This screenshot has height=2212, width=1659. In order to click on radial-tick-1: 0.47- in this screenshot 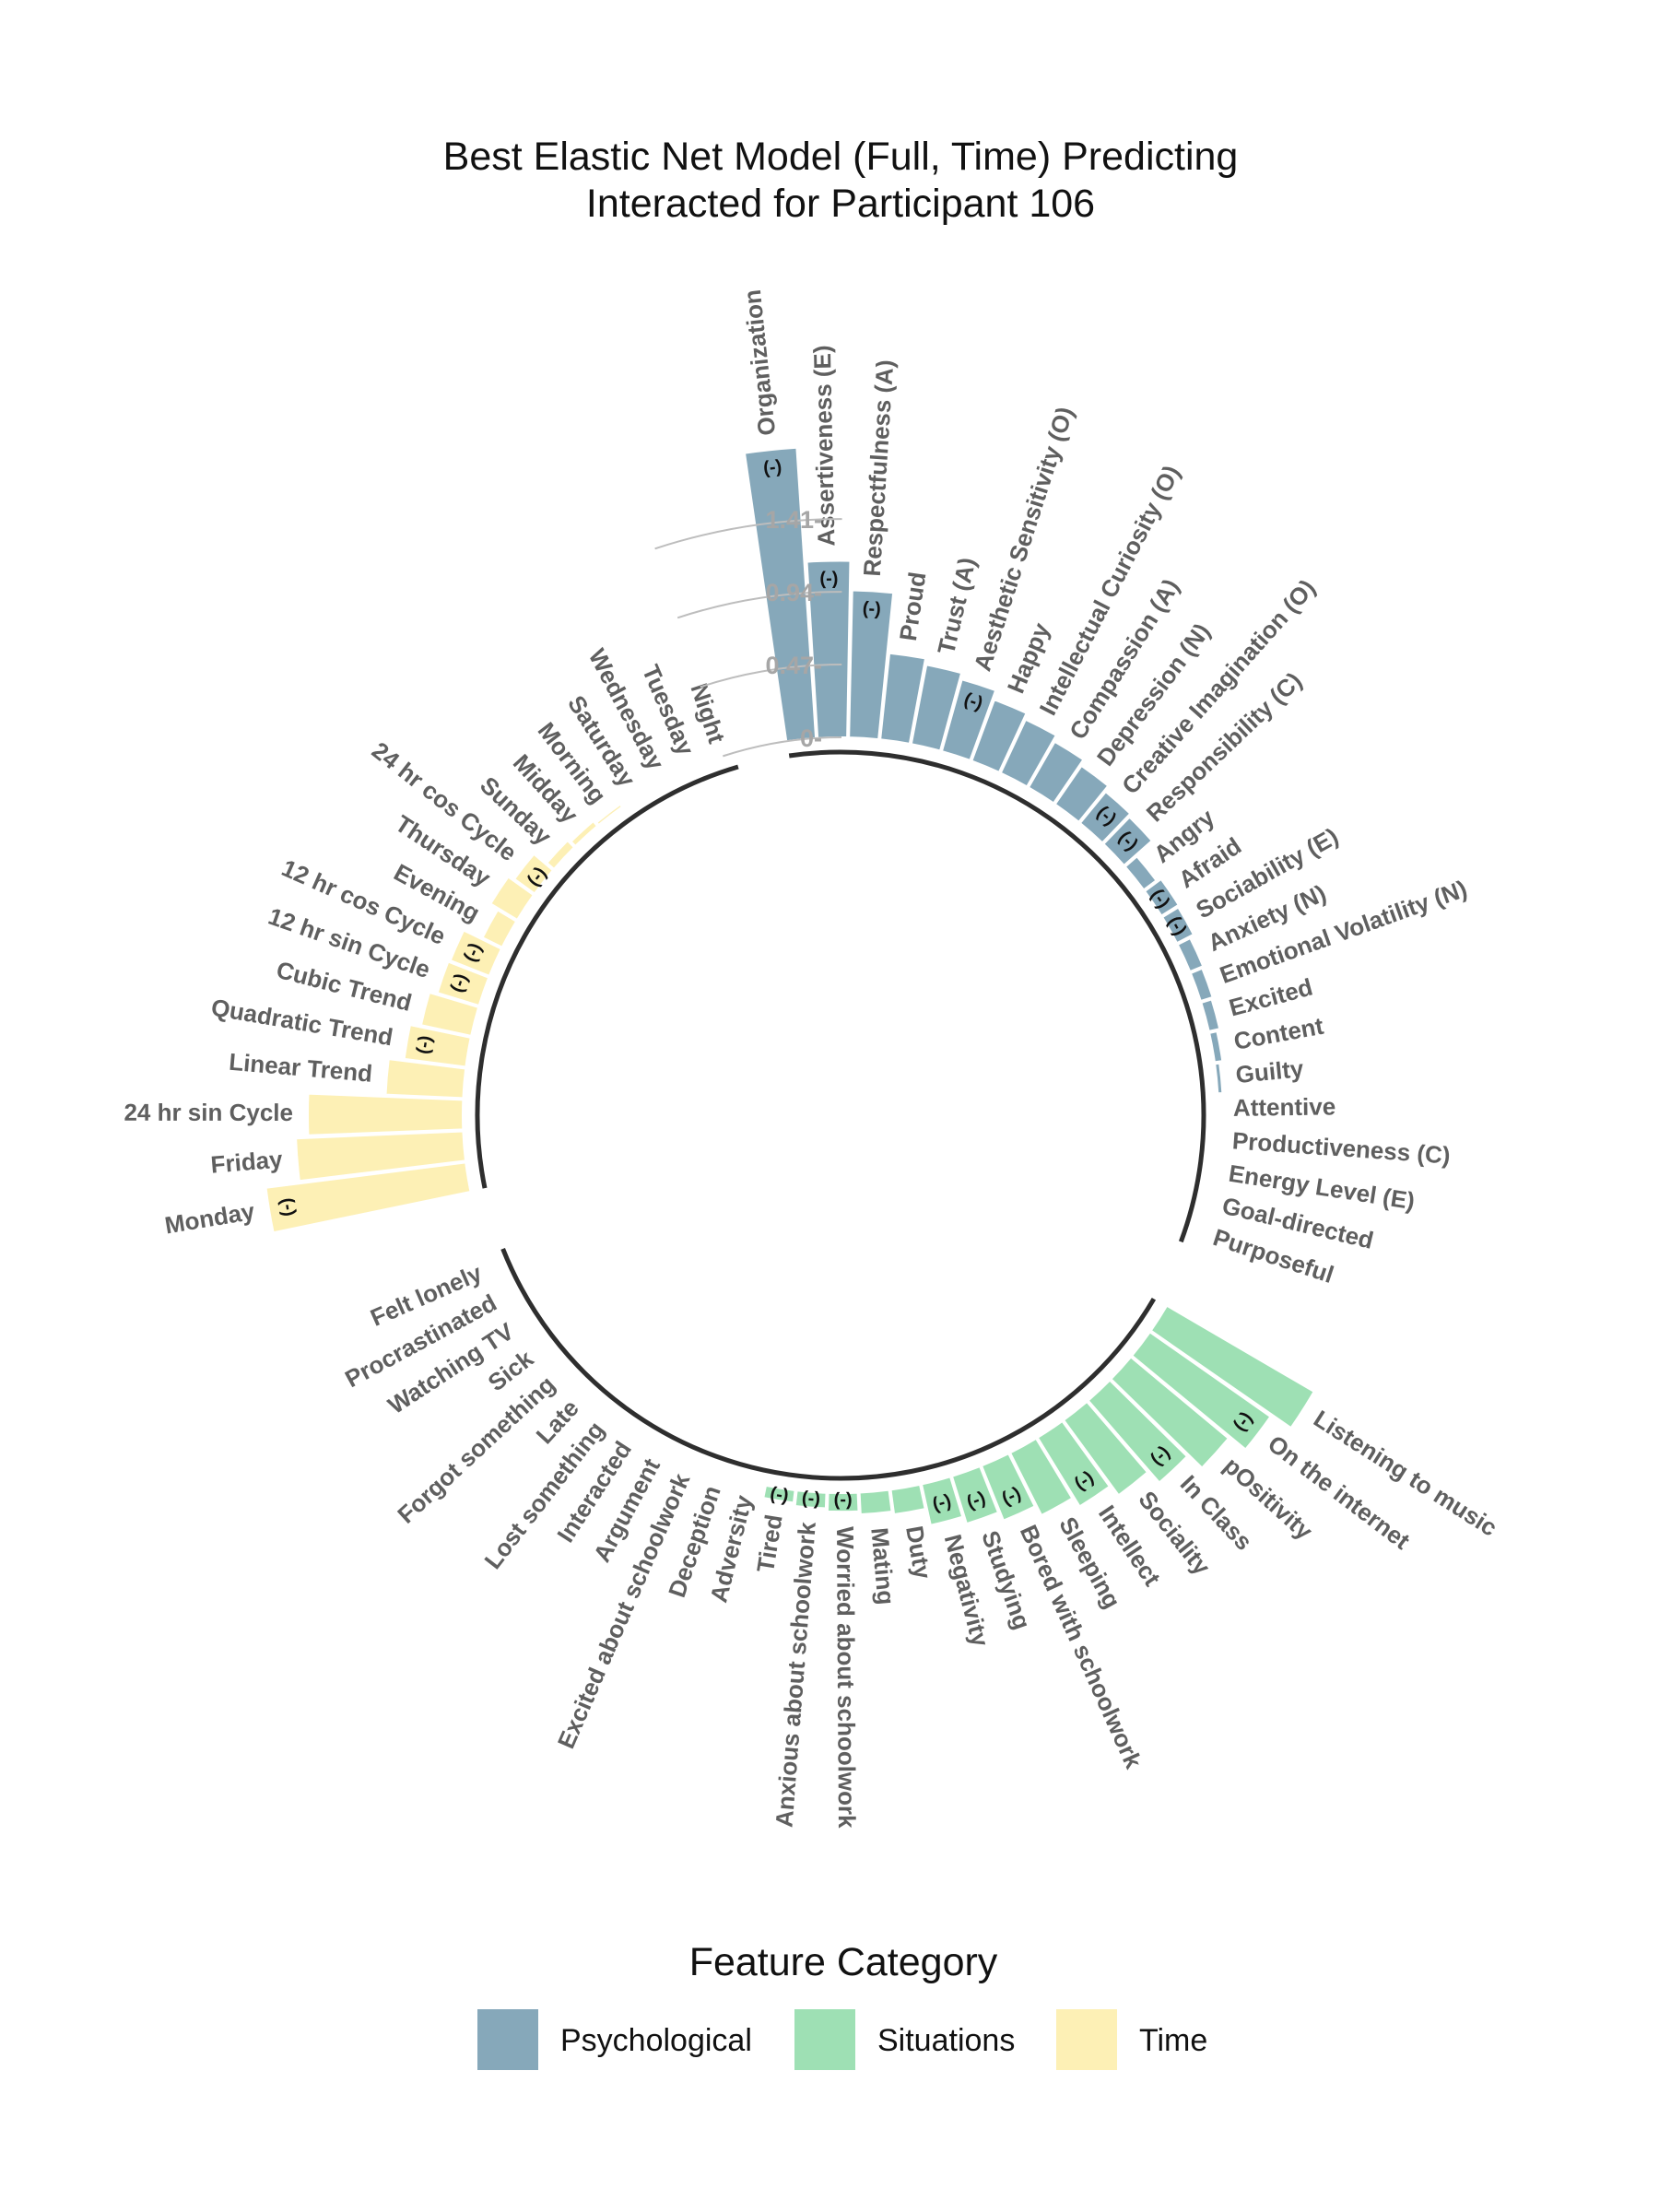, I will do `click(793, 665)`.